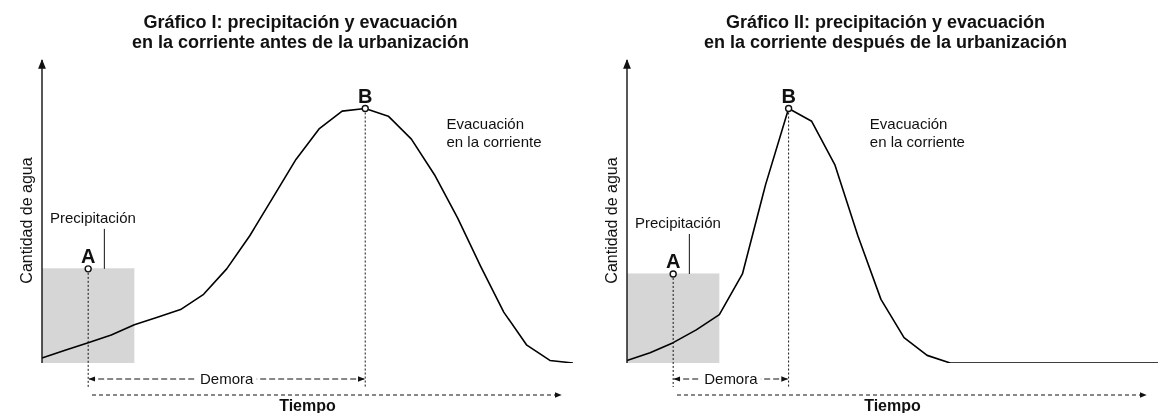  I want to click on series-label: Evacuación en la corriente, so click(494, 132).